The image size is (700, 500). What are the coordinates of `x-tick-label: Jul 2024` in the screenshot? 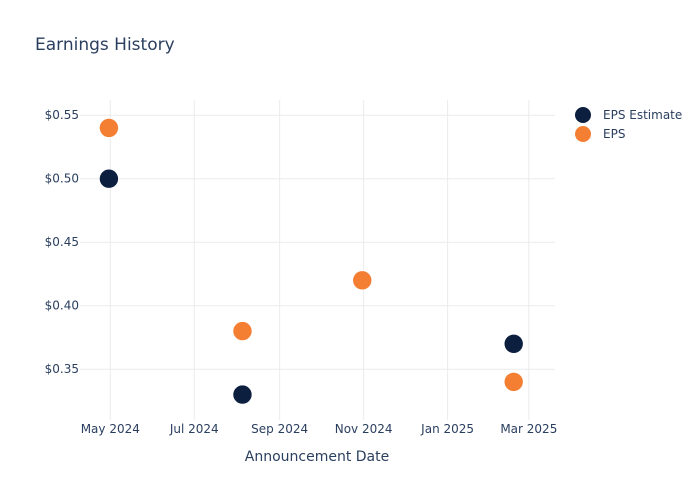 It's located at (194, 429).